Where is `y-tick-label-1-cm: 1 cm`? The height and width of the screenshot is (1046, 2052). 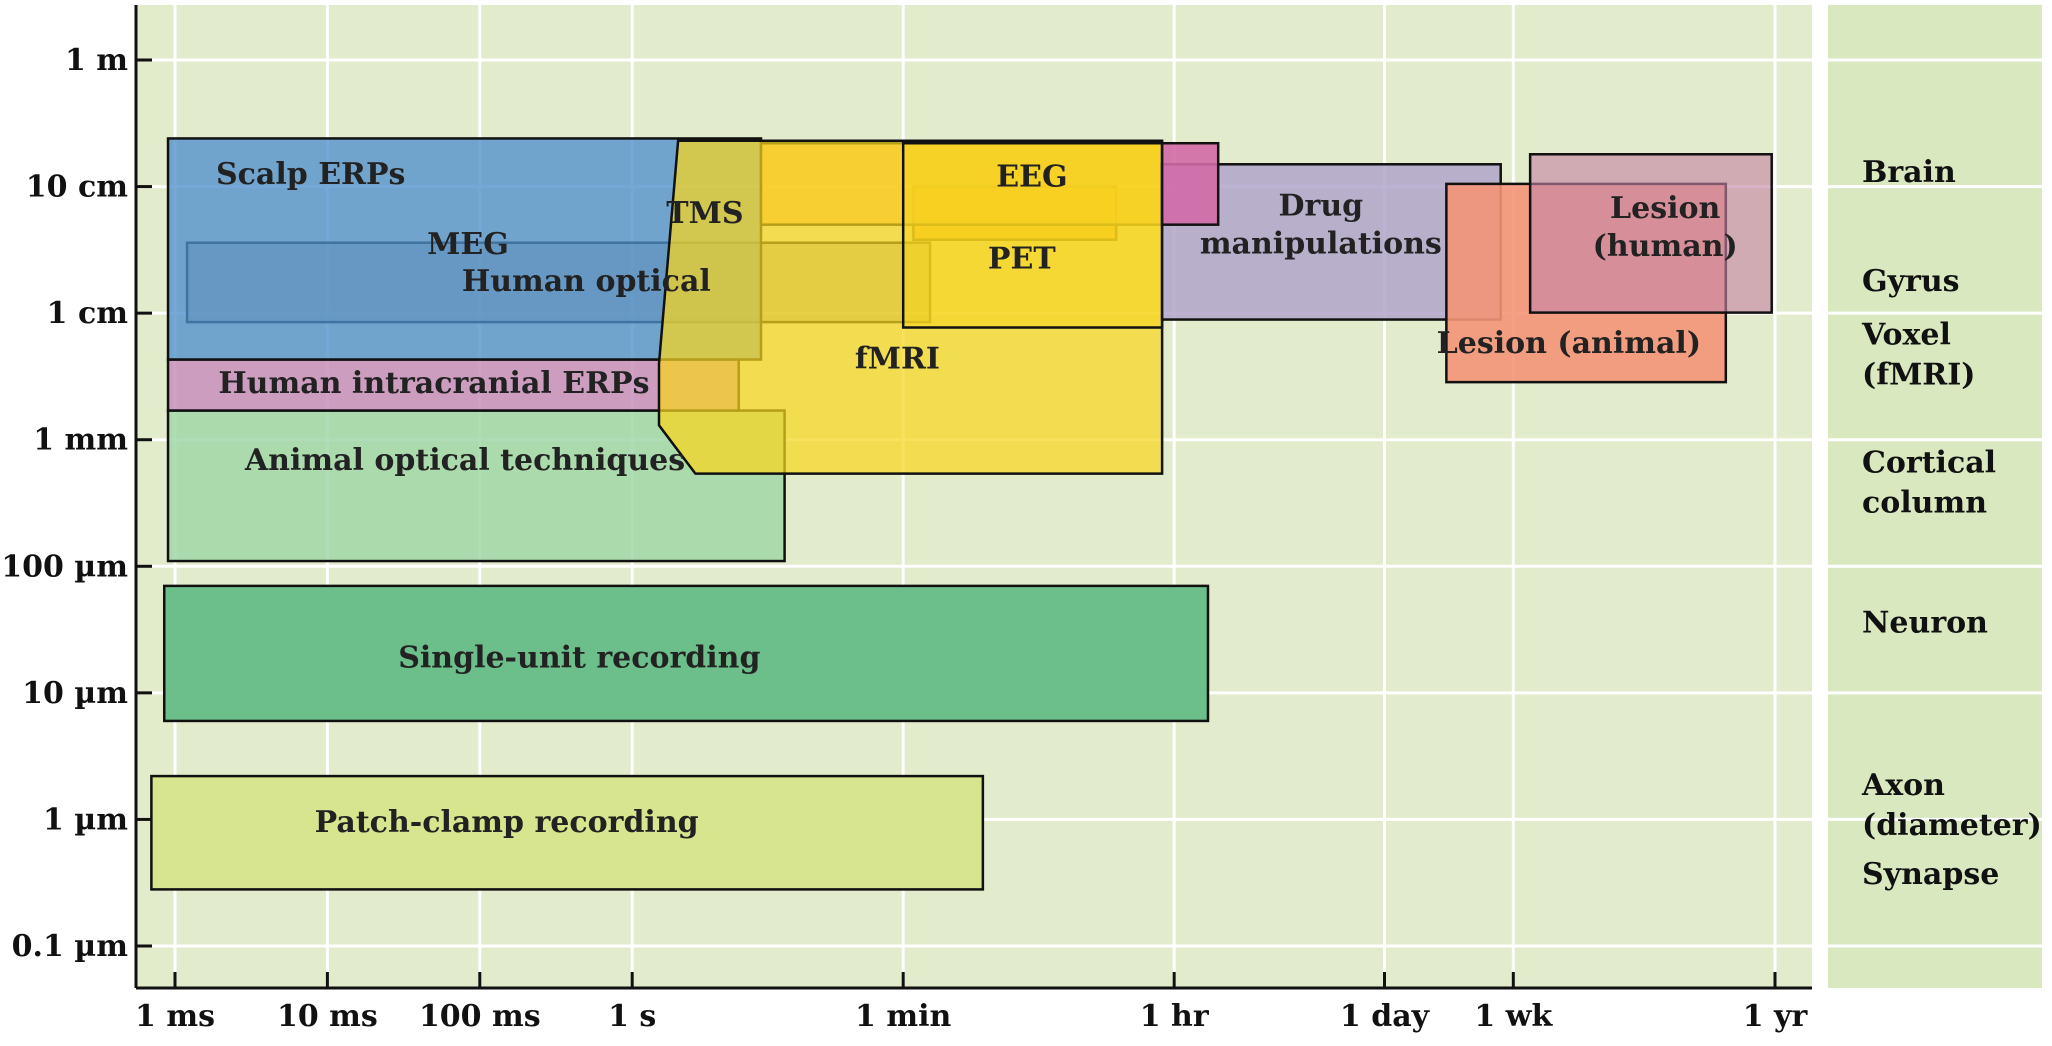
y-tick-label-1-cm: 1 cm is located at coordinates (88, 313).